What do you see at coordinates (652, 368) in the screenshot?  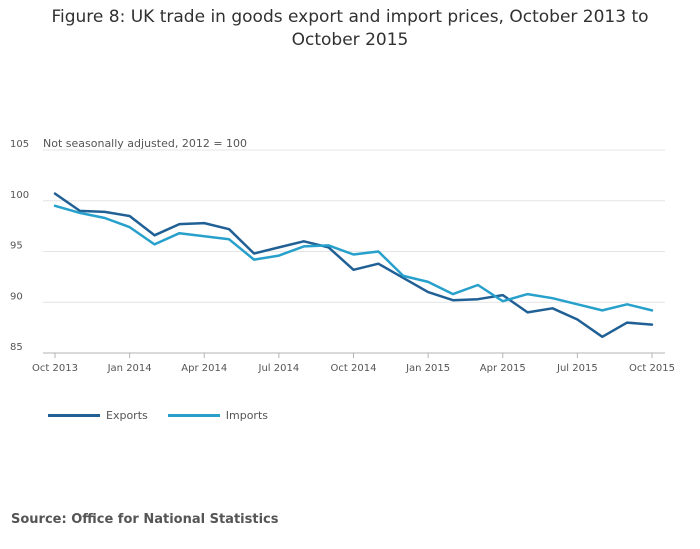 I see `x-tick-label: Oct 2015` at bounding box center [652, 368].